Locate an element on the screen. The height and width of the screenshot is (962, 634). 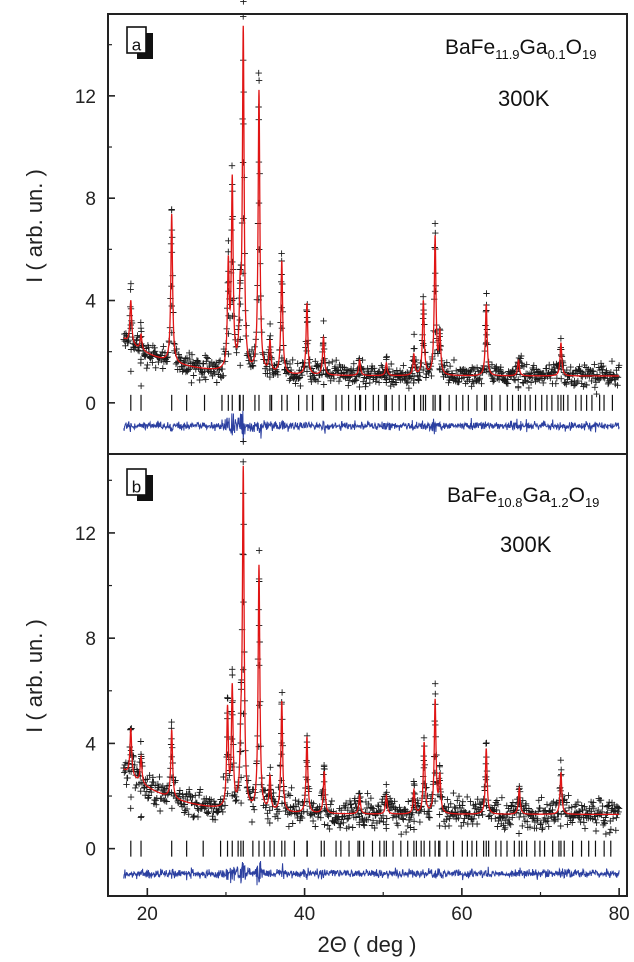
difference-curve-b is located at coordinates (371, 873).